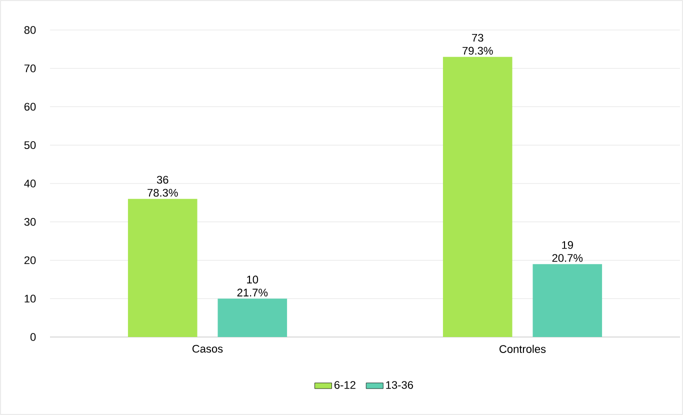 The width and height of the screenshot is (683, 415). Describe the element at coordinates (30, 184) in the screenshot. I see `y-tick-label: 40` at that location.